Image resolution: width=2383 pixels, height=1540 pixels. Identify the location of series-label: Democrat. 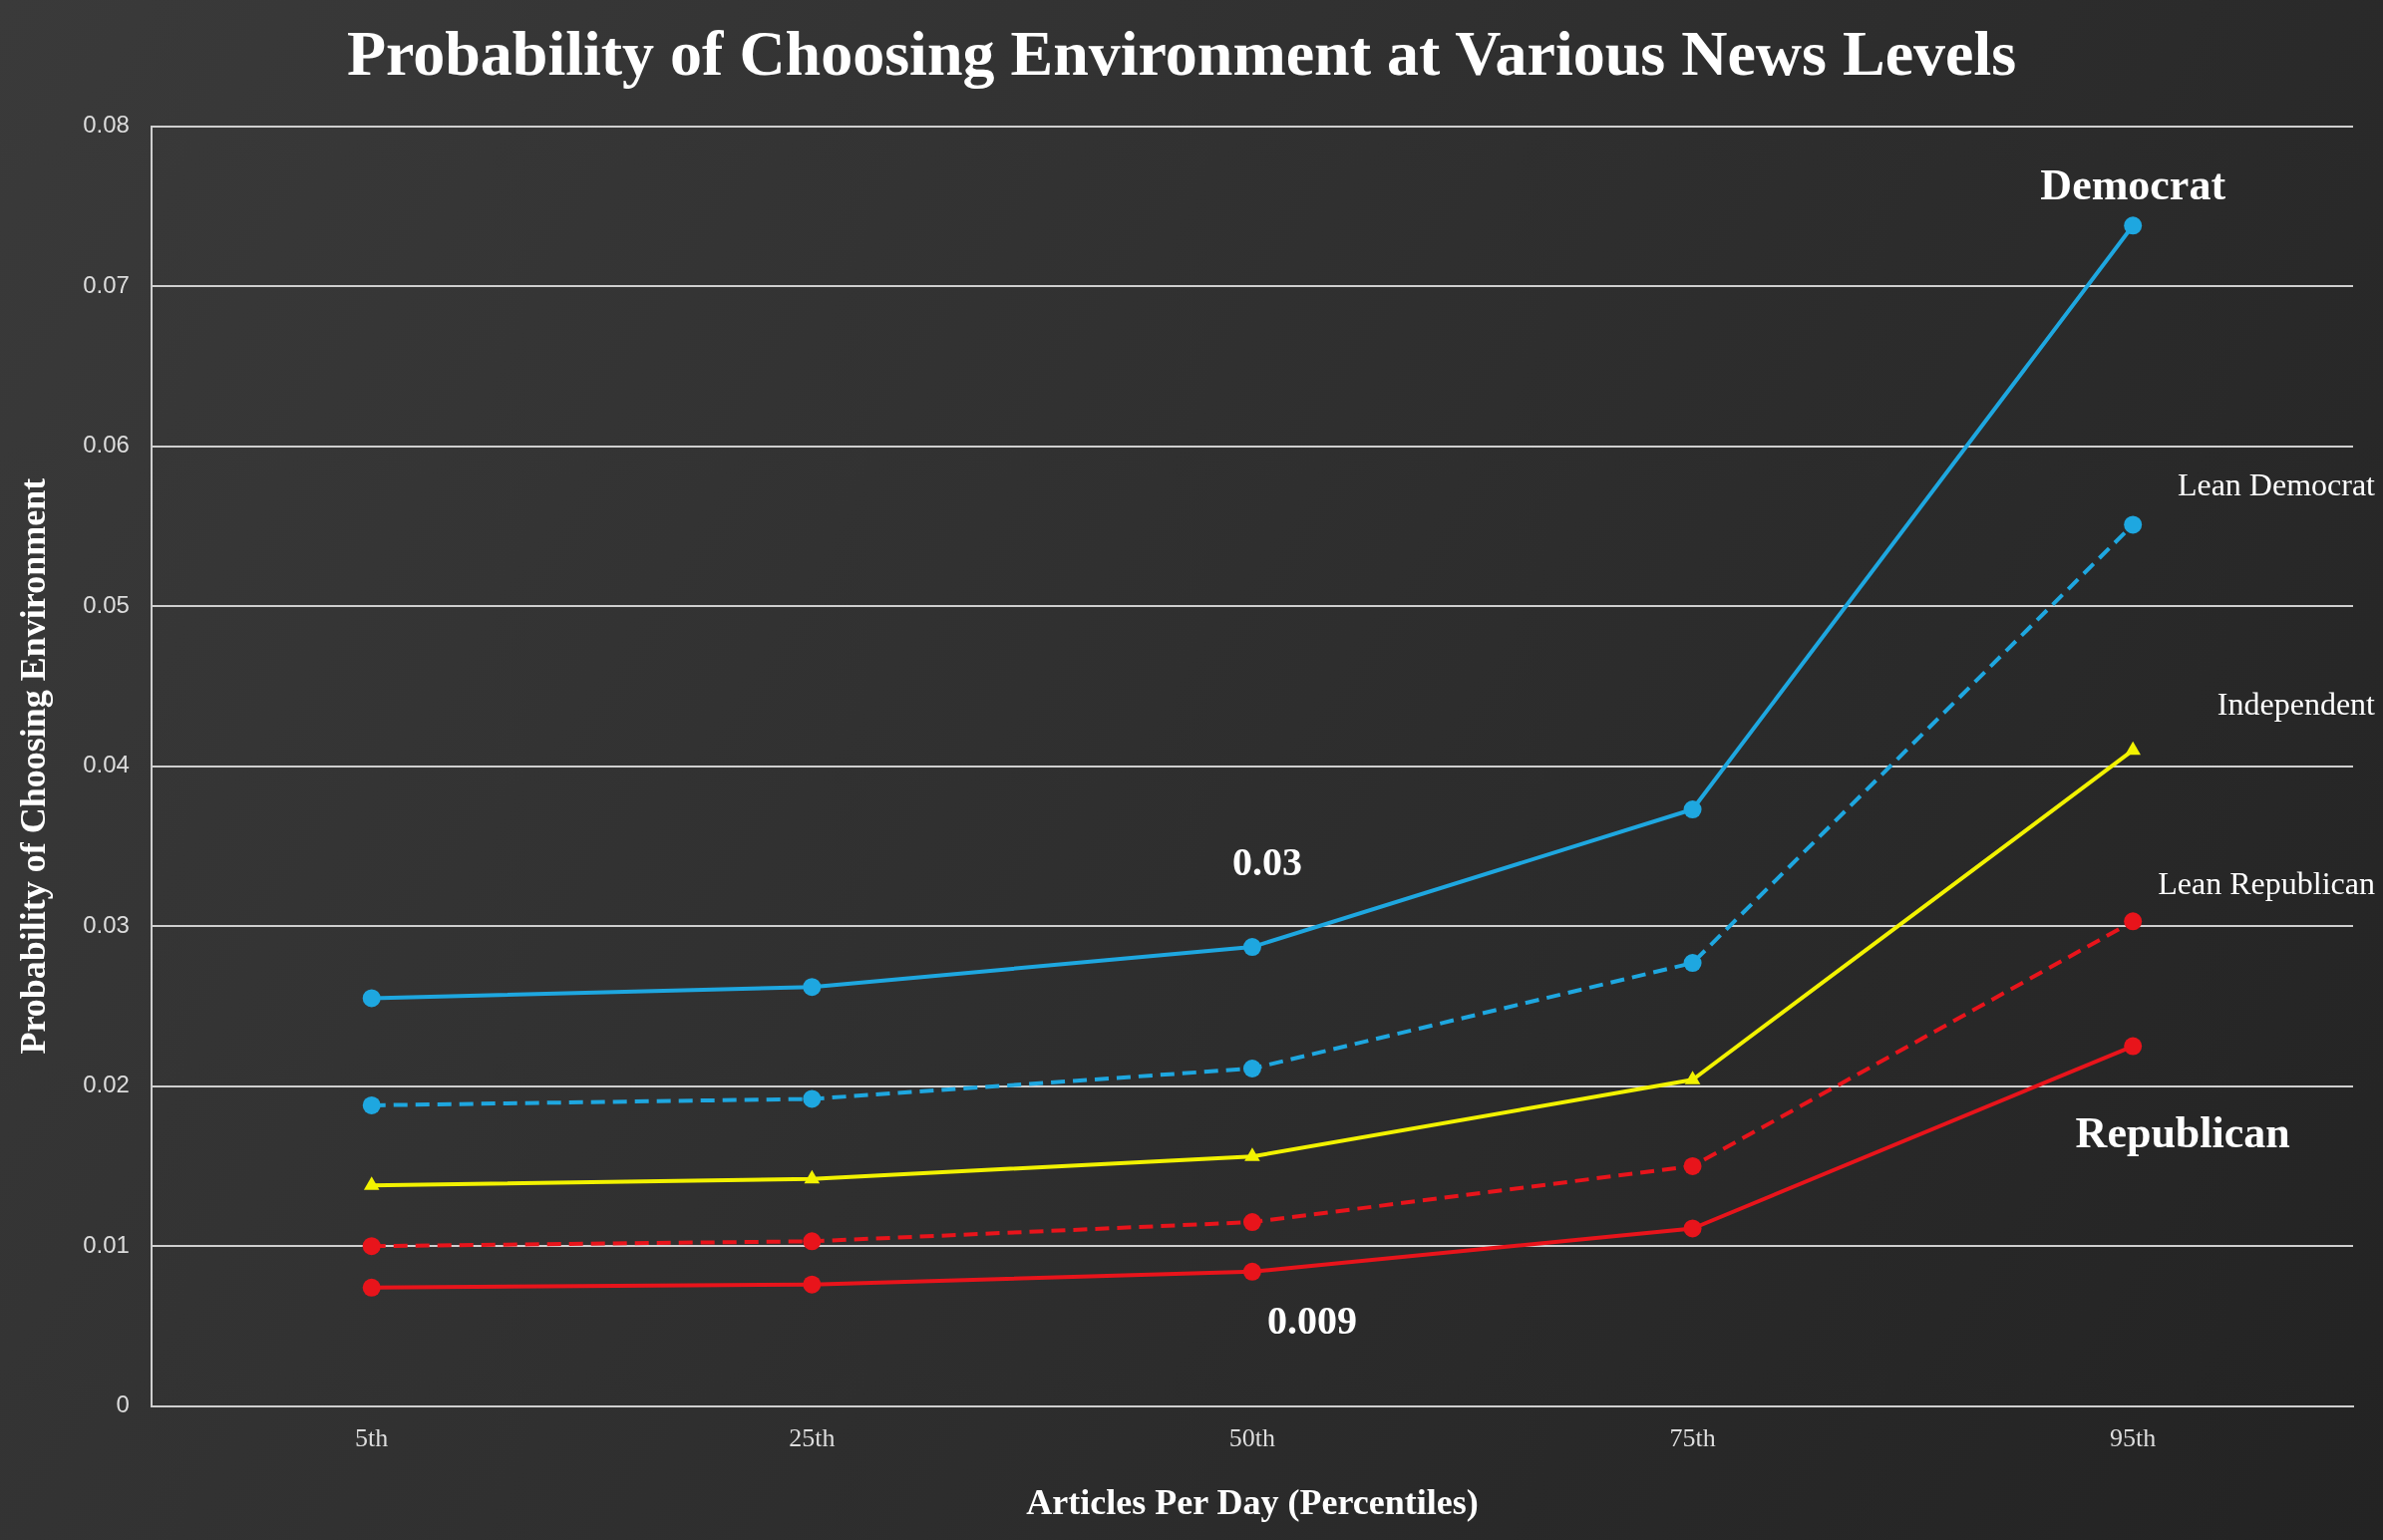
(2133, 184).